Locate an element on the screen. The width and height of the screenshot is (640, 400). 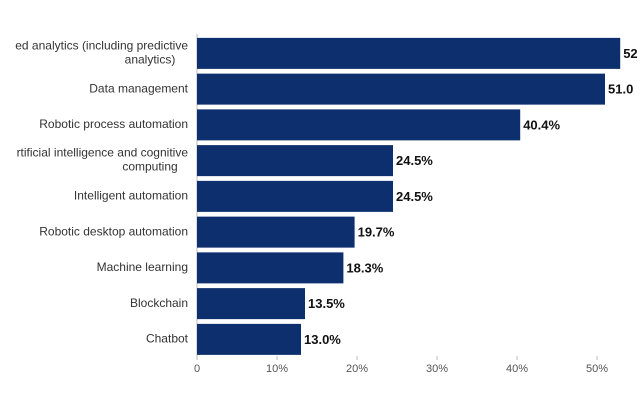
x-tick-label: 20% is located at coordinates (357, 369).